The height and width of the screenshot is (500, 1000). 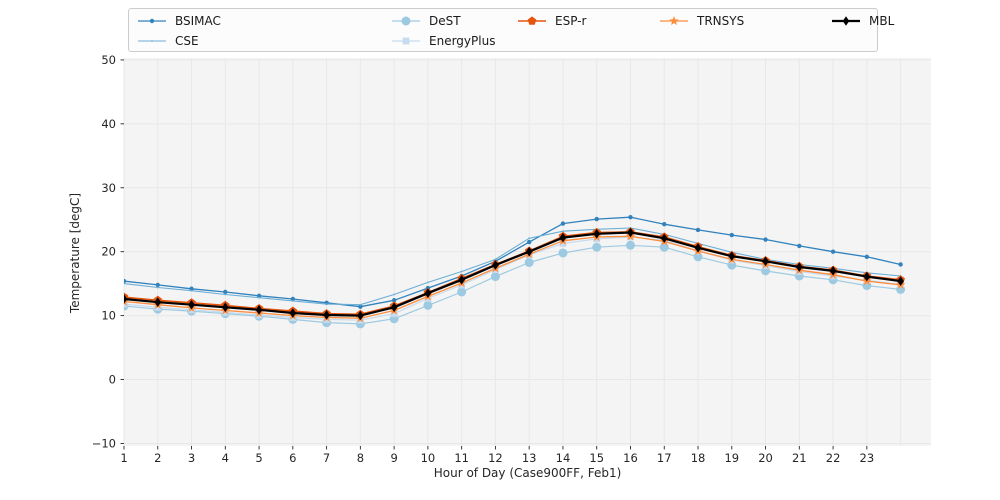 I want to click on svg-text: 22, so click(x=833, y=458).